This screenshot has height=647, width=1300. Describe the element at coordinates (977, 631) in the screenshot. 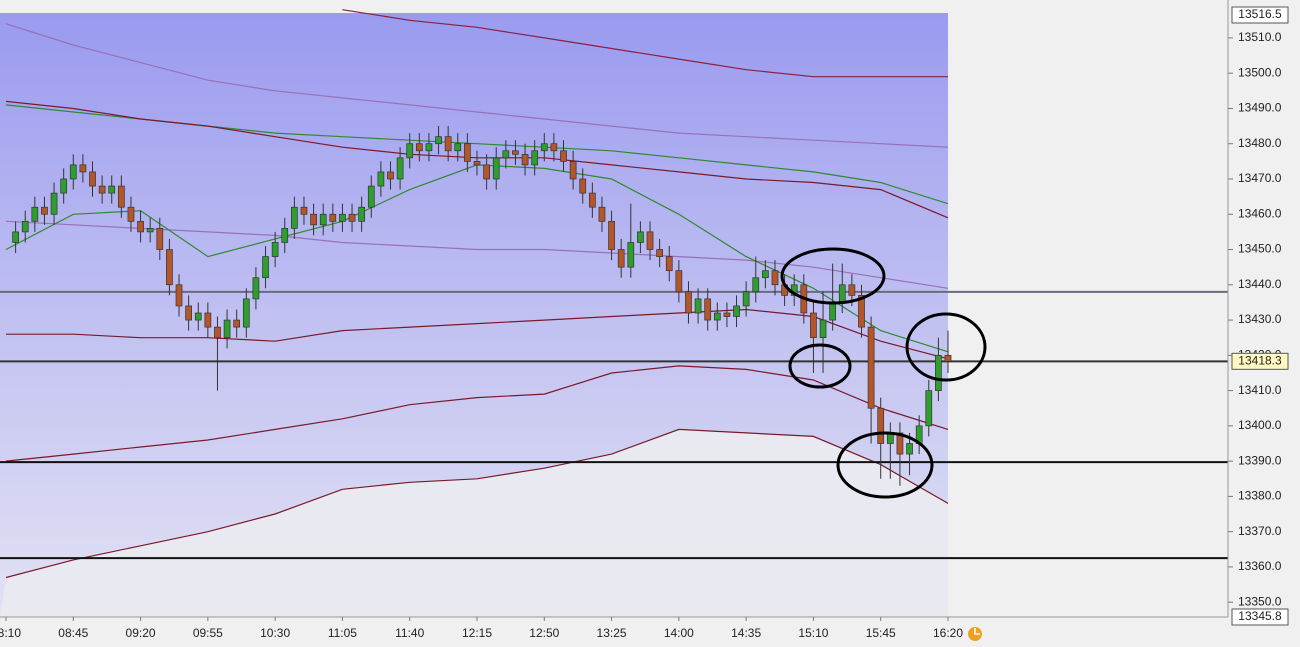

I see `clock-hands` at that location.